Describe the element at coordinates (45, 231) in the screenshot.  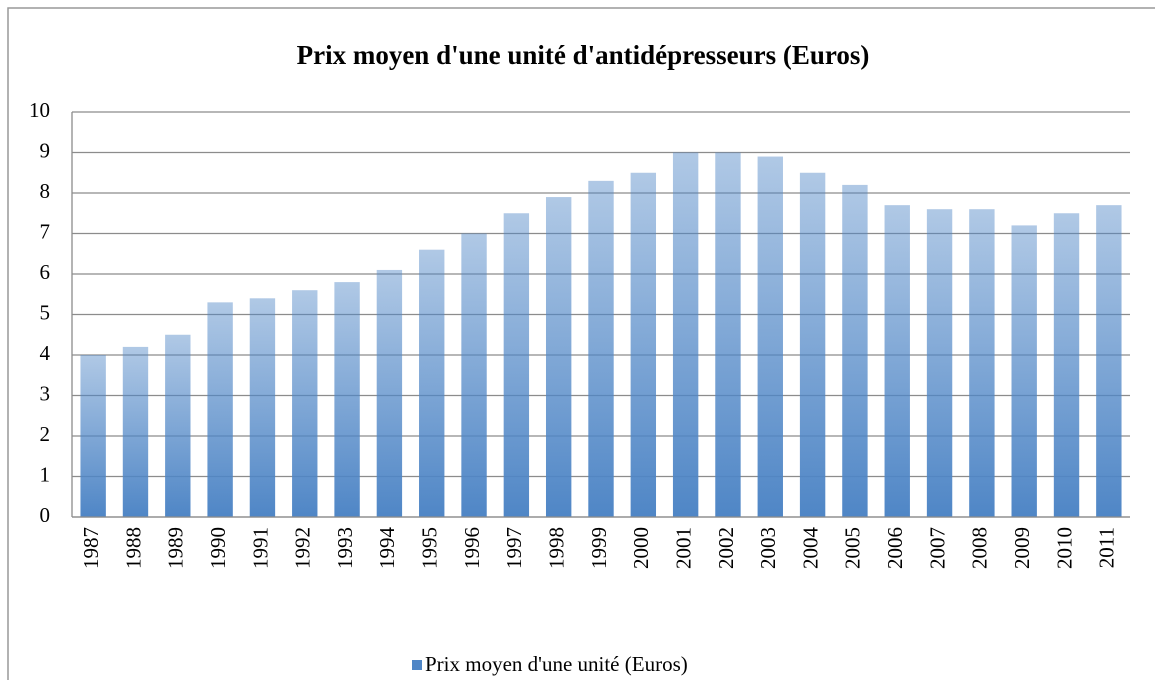
I see `y-tick-label: 7` at that location.